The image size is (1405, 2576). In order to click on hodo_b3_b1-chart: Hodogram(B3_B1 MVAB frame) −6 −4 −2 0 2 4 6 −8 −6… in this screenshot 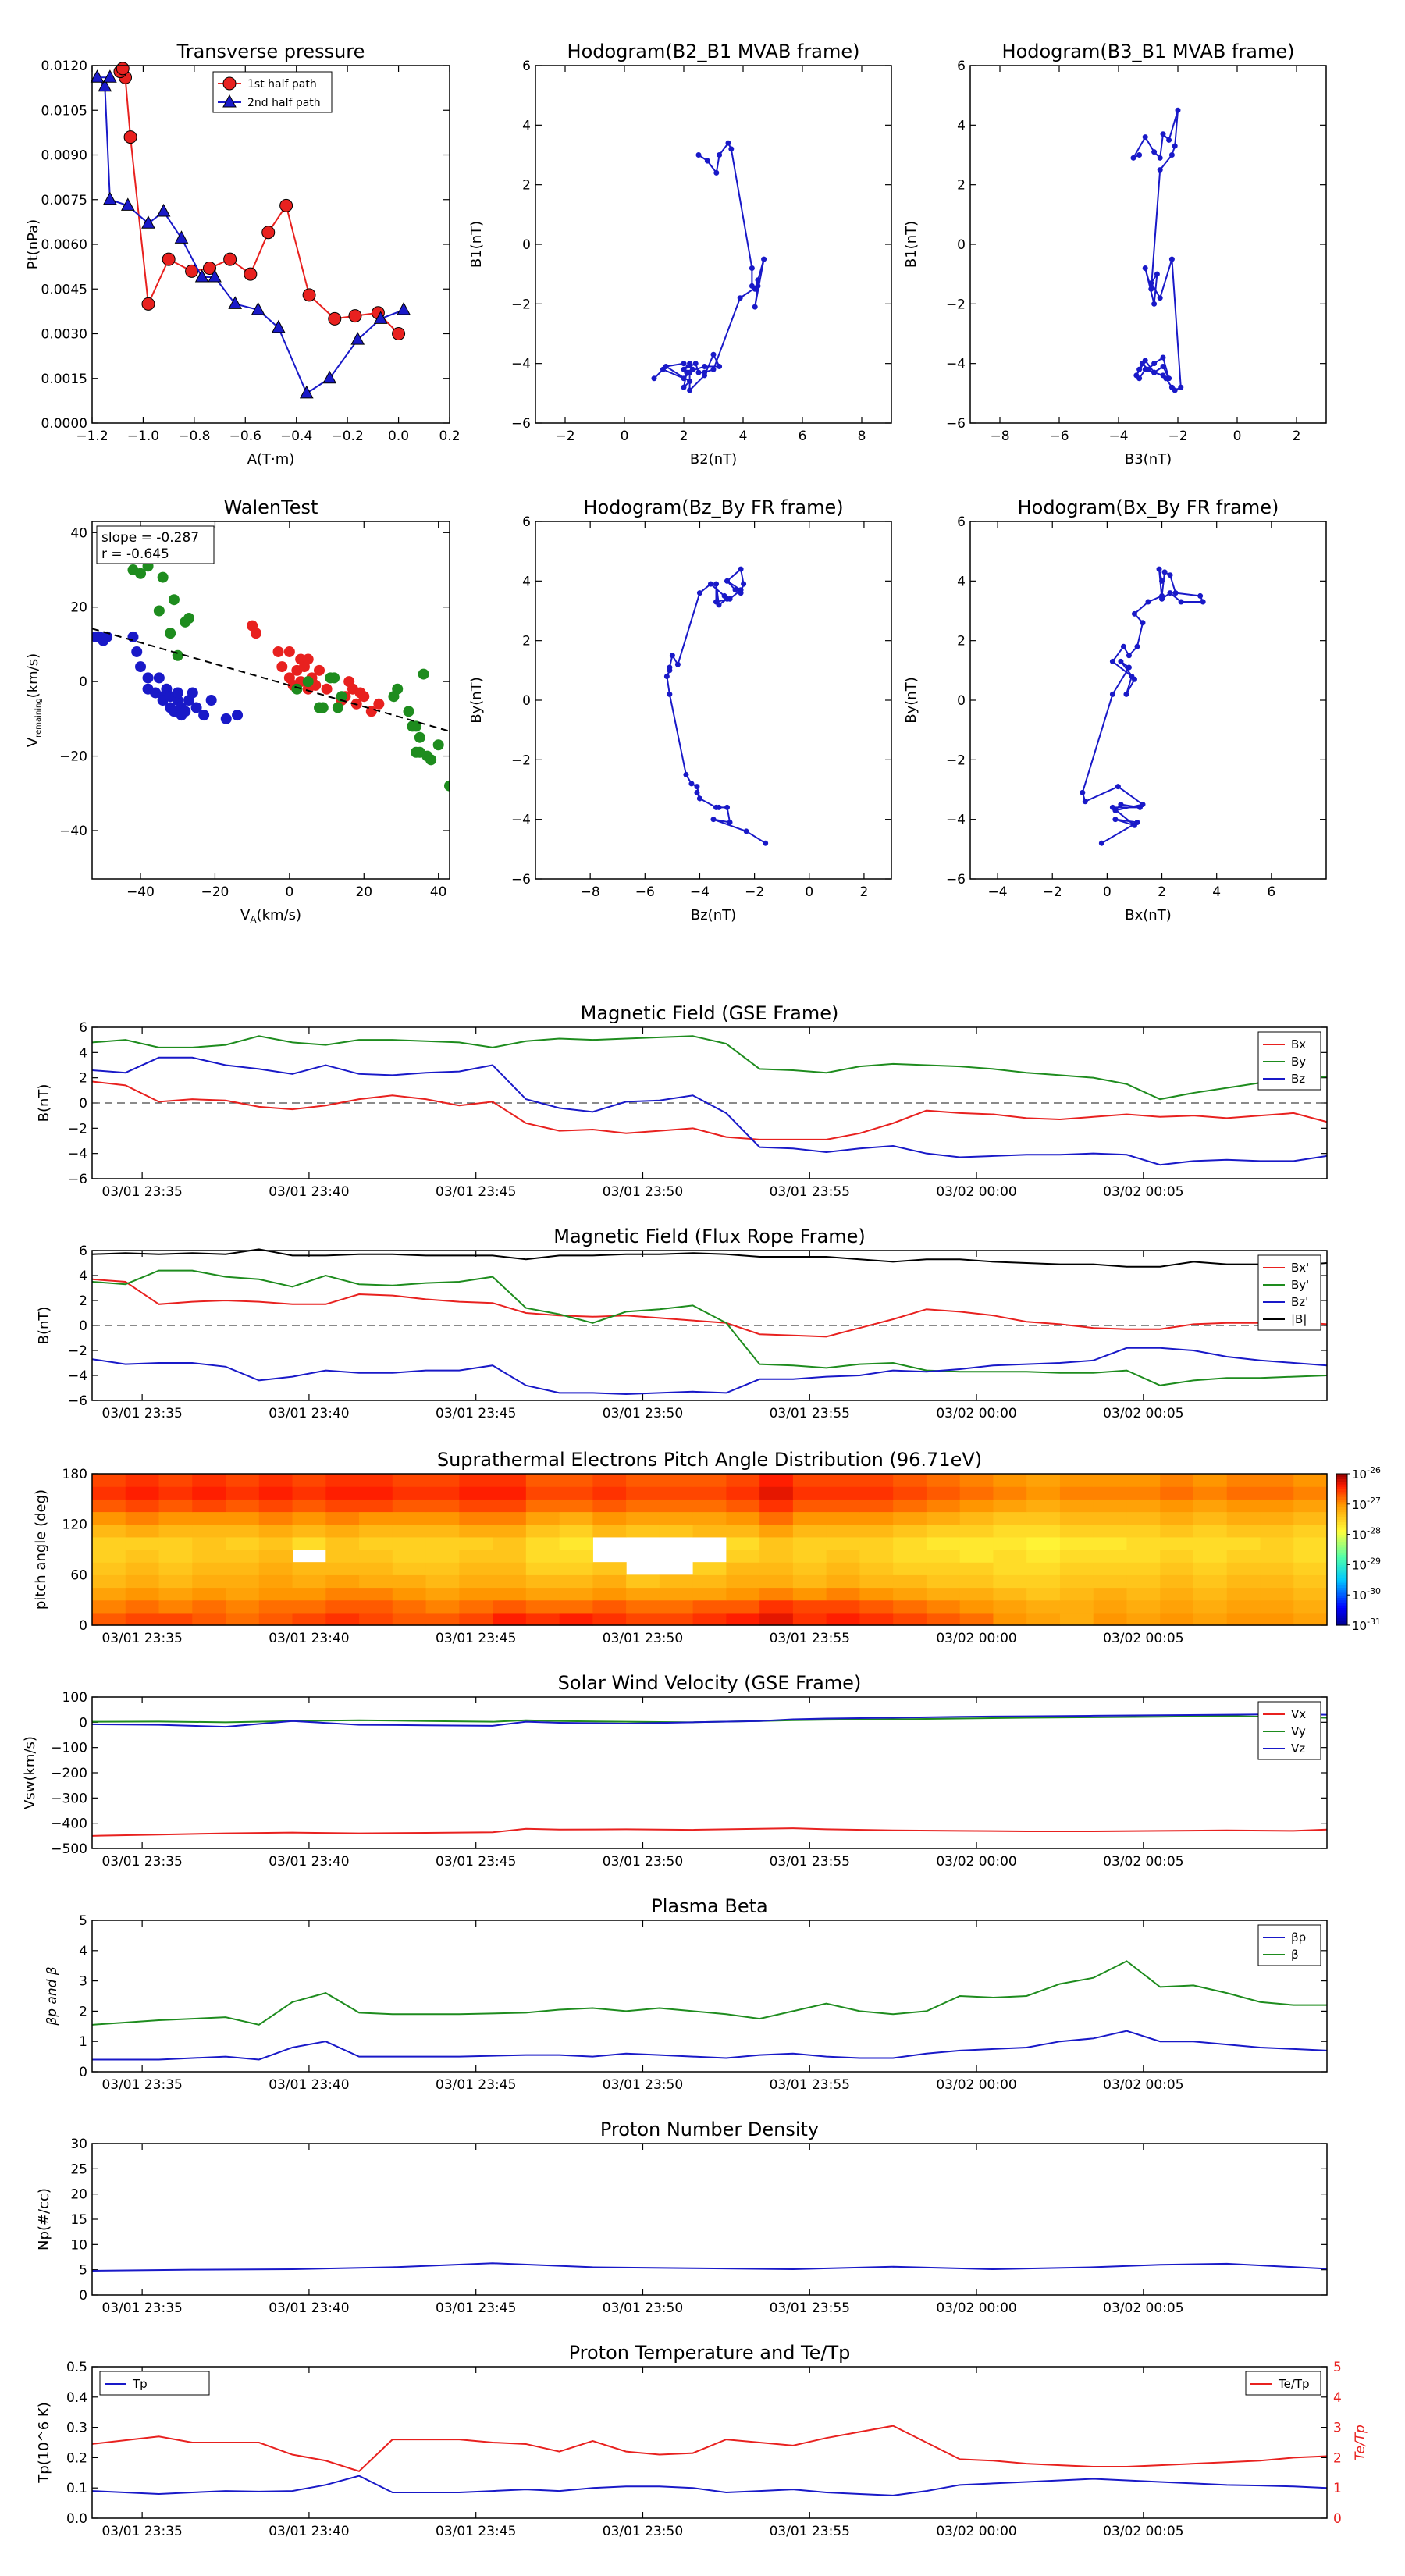, I will do `click(1115, 255)`.